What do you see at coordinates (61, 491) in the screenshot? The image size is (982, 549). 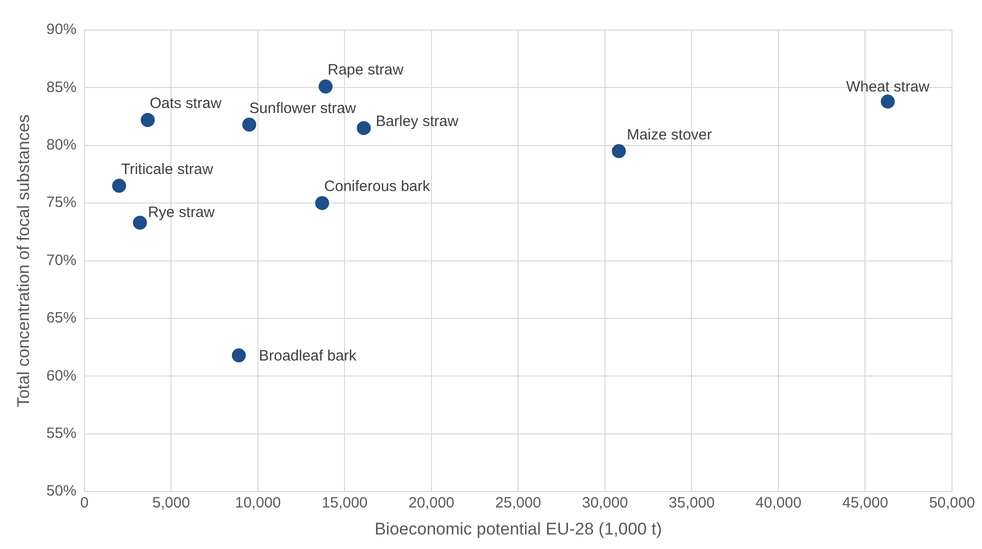 I see `y-tick-label: 50%` at bounding box center [61, 491].